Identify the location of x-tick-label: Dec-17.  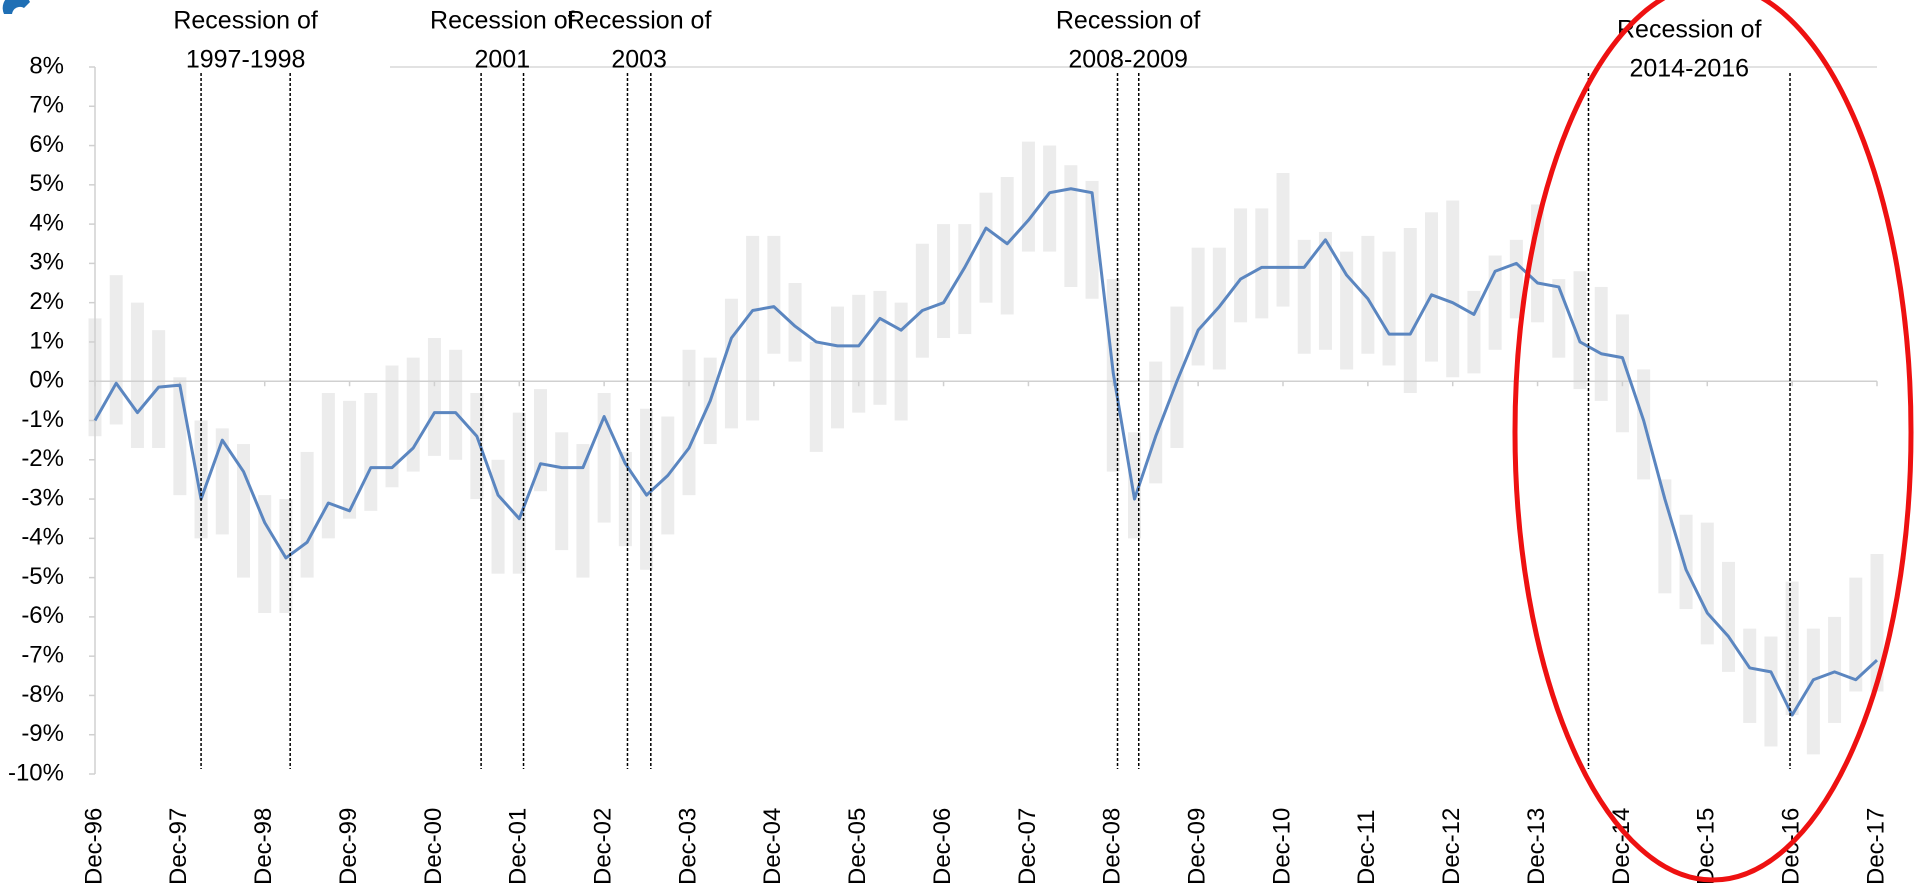
(1875, 846).